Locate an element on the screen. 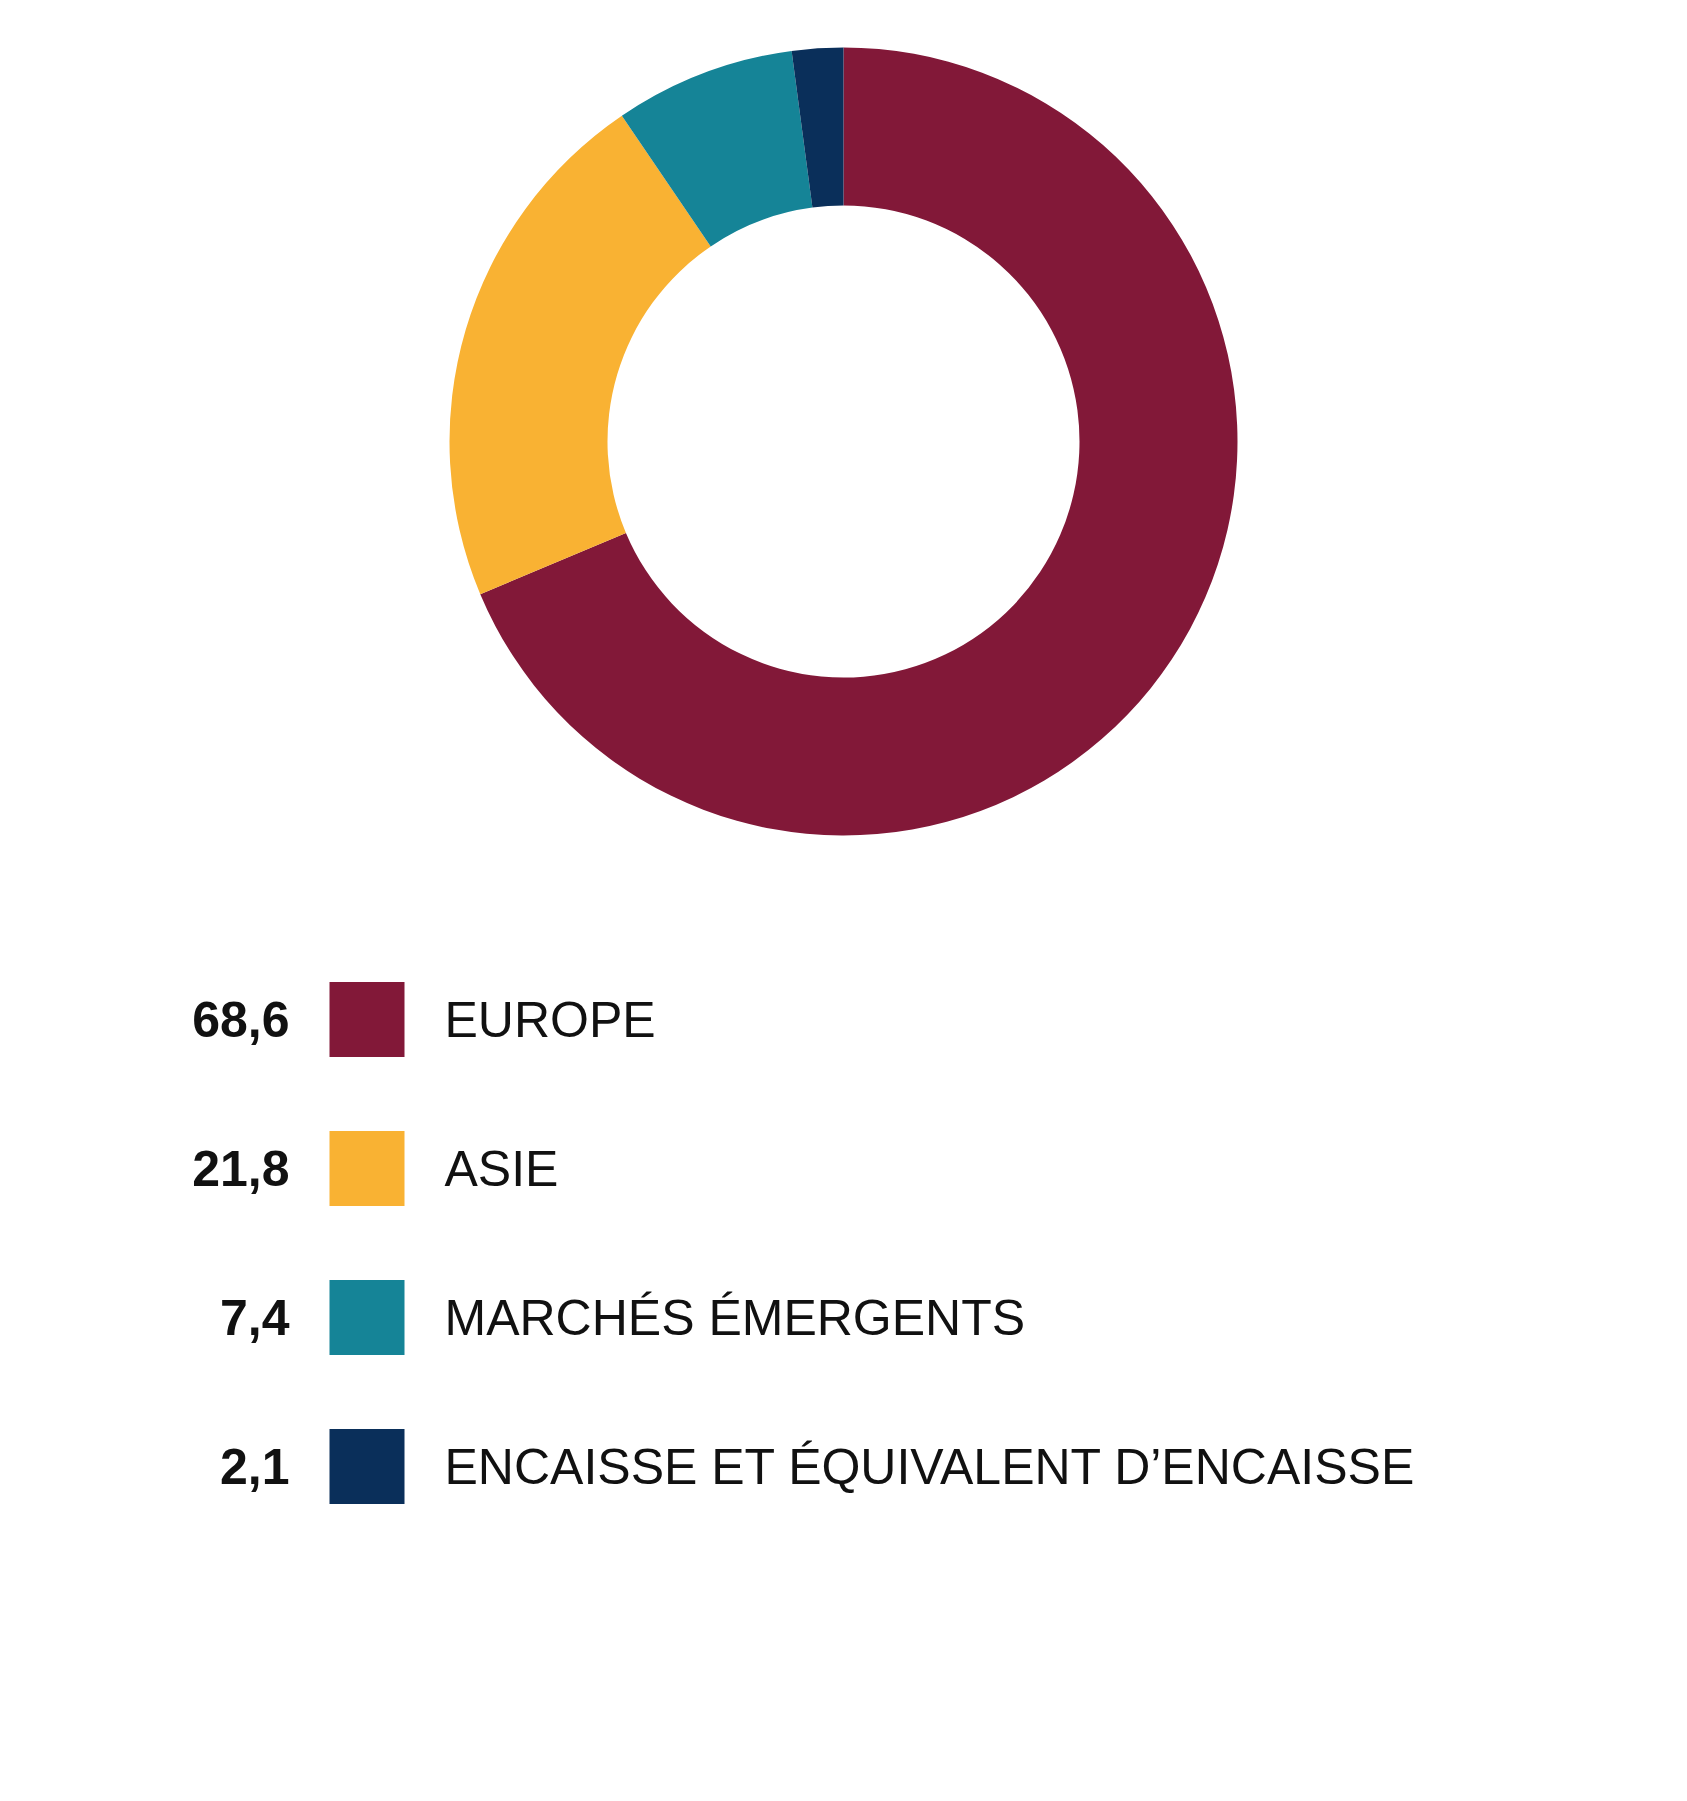 This screenshot has height=1801, width=1687. data-label: 68,6 is located at coordinates (241, 1020).